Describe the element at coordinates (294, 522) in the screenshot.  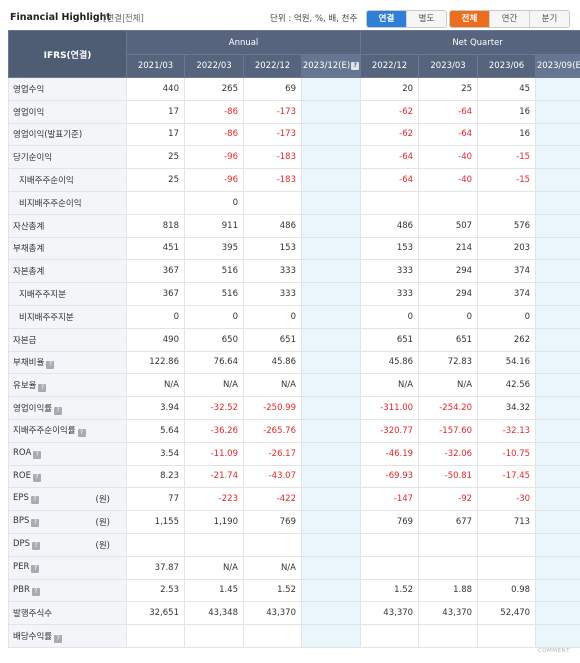
I see `table-row: BPS? (원) 1,155 1,190 769 769 677 713` at that location.